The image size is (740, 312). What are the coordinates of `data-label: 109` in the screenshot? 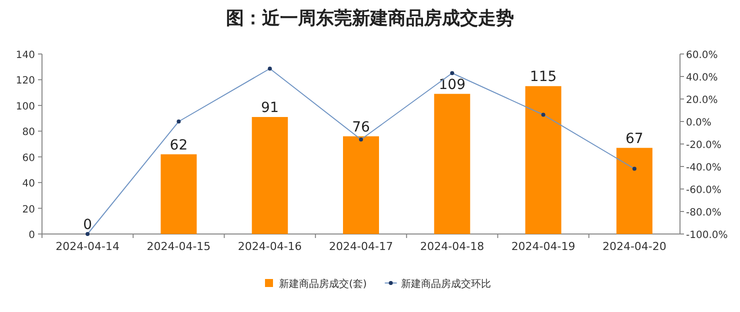 It's located at (452, 84).